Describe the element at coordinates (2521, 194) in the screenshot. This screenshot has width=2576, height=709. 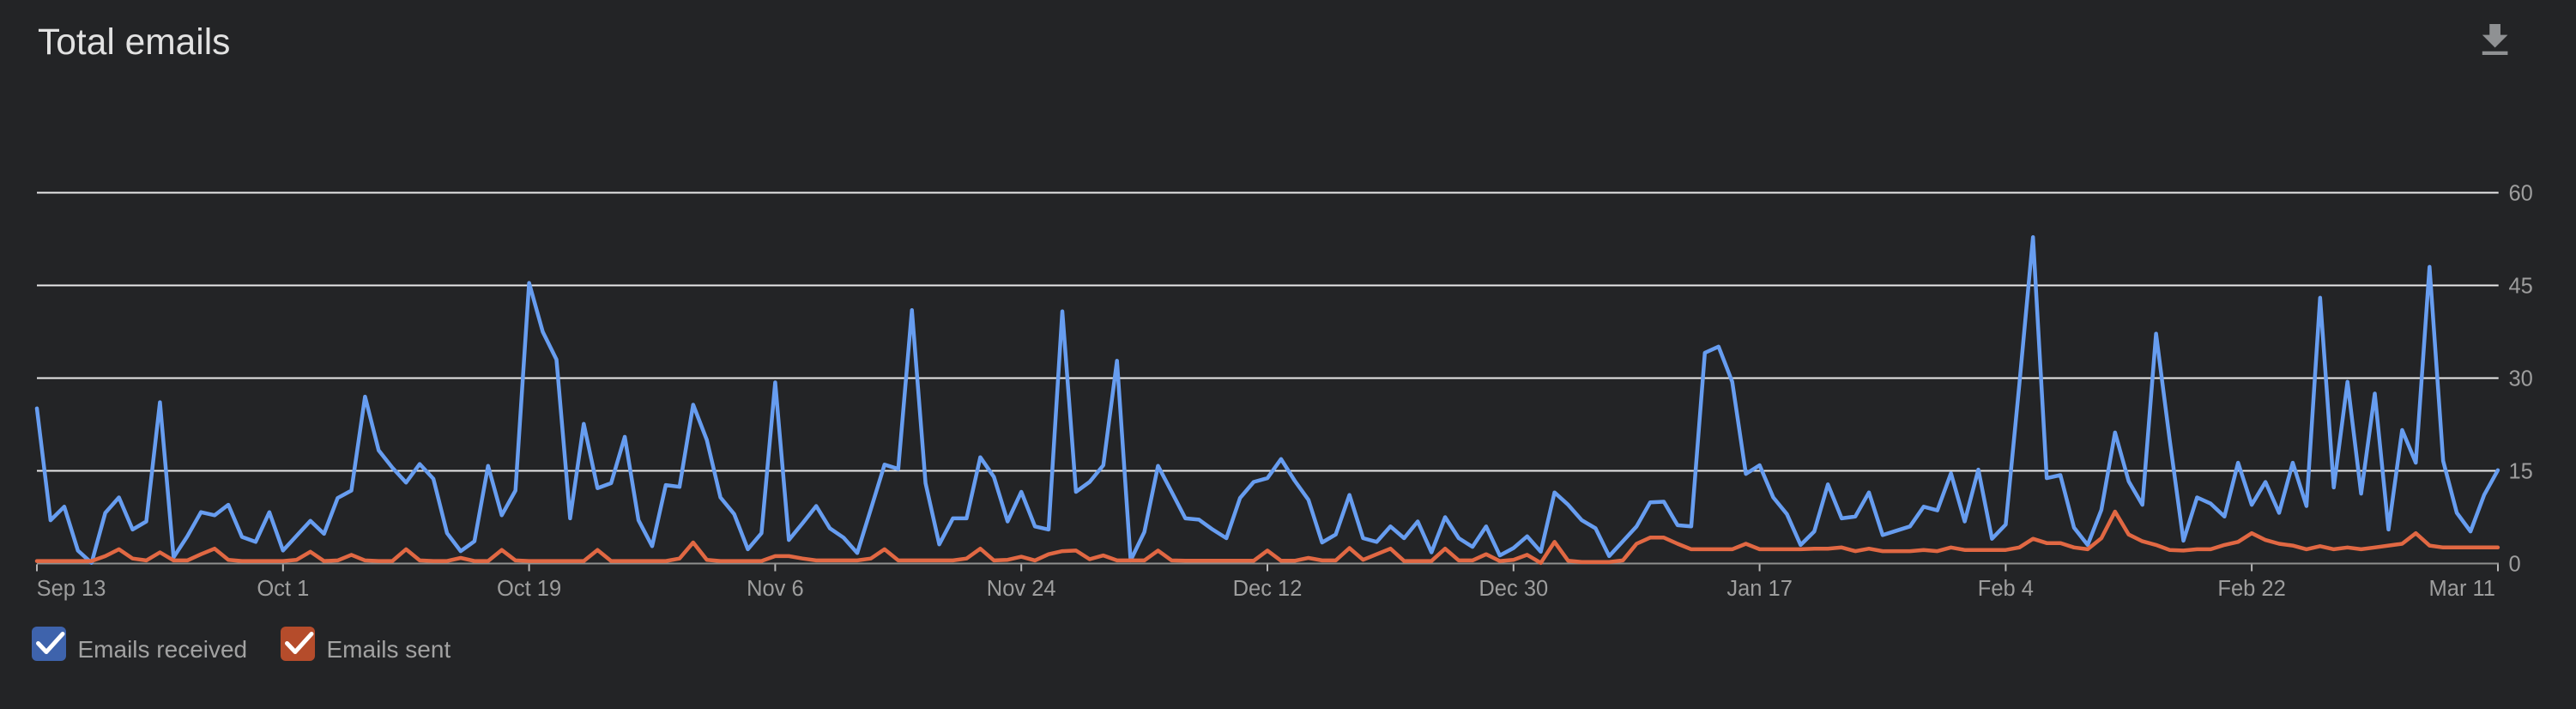
I see `svg-text: 60` at that location.